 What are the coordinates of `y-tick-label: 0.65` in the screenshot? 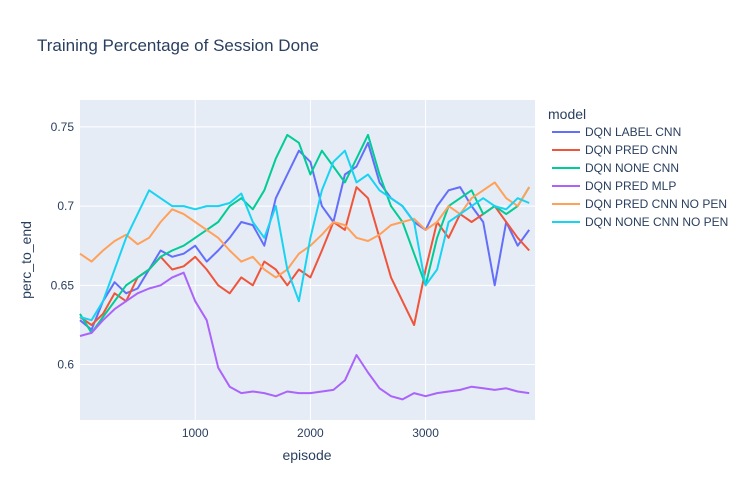 It's located at (63, 285).